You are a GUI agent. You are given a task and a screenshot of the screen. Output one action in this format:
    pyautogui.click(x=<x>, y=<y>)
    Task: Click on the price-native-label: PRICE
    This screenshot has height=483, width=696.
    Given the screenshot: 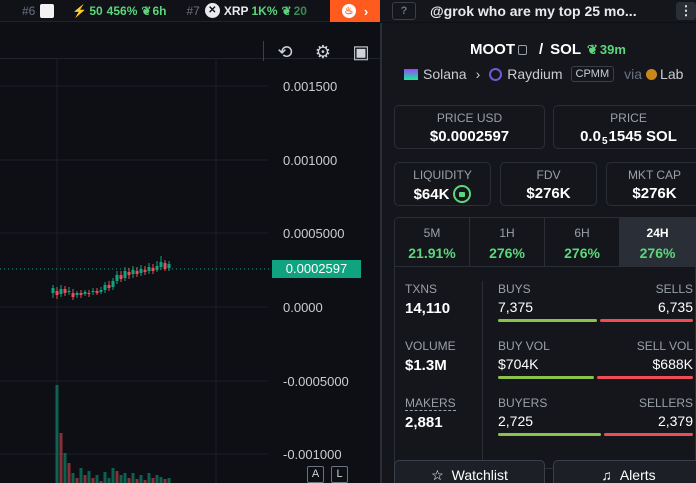 What is the action you would take?
    pyautogui.click(x=628, y=118)
    